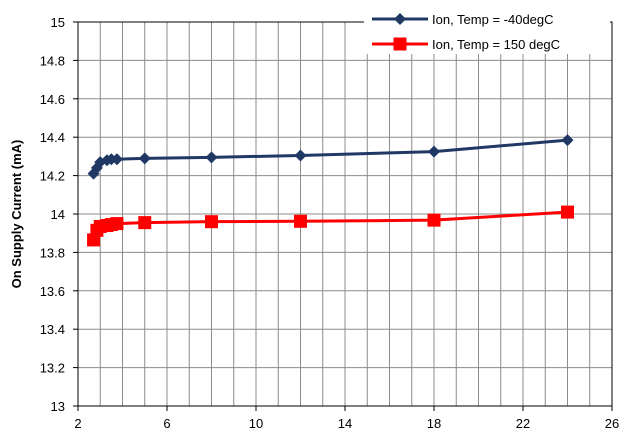 The height and width of the screenshot is (437, 639). What do you see at coordinates (434, 423) in the screenshot?
I see `x-tick-label: 18` at bounding box center [434, 423].